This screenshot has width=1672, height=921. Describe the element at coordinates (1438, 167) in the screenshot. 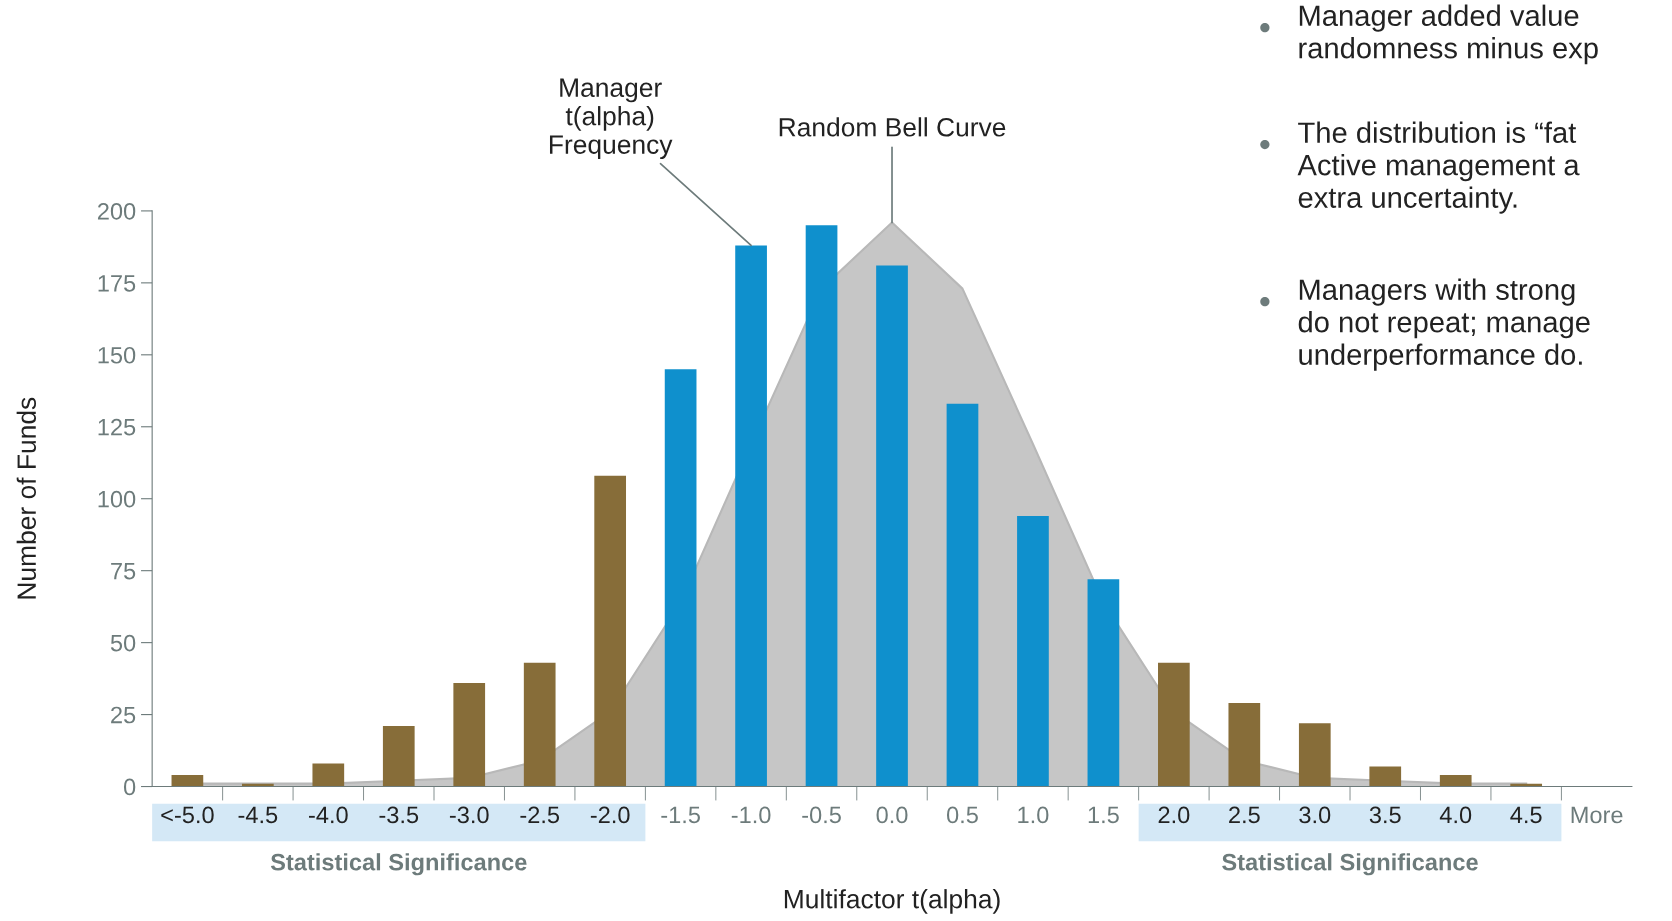

I see `annotation: The distribution is “fat Active management a extra uncertainty.` at that location.